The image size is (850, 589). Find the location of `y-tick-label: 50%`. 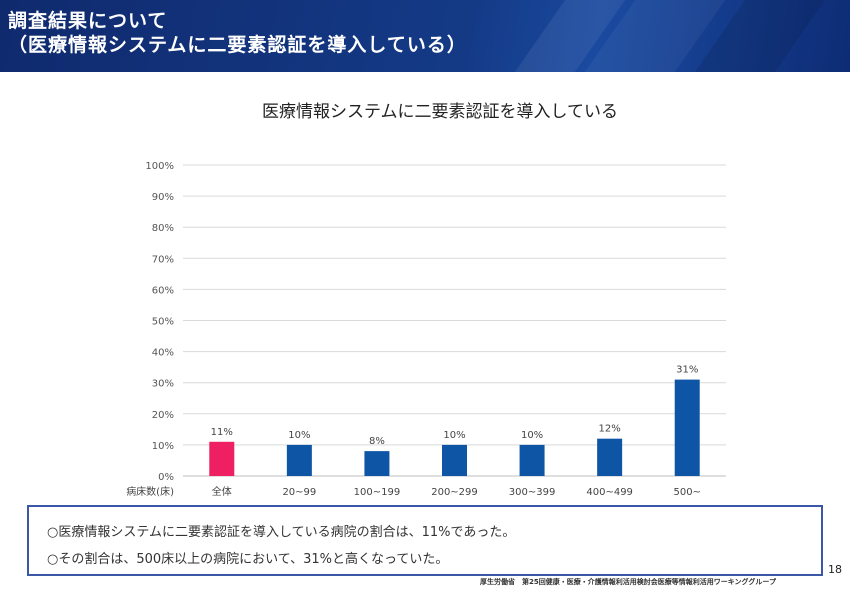

y-tick-label: 50% is located at coordinates (163, 322).